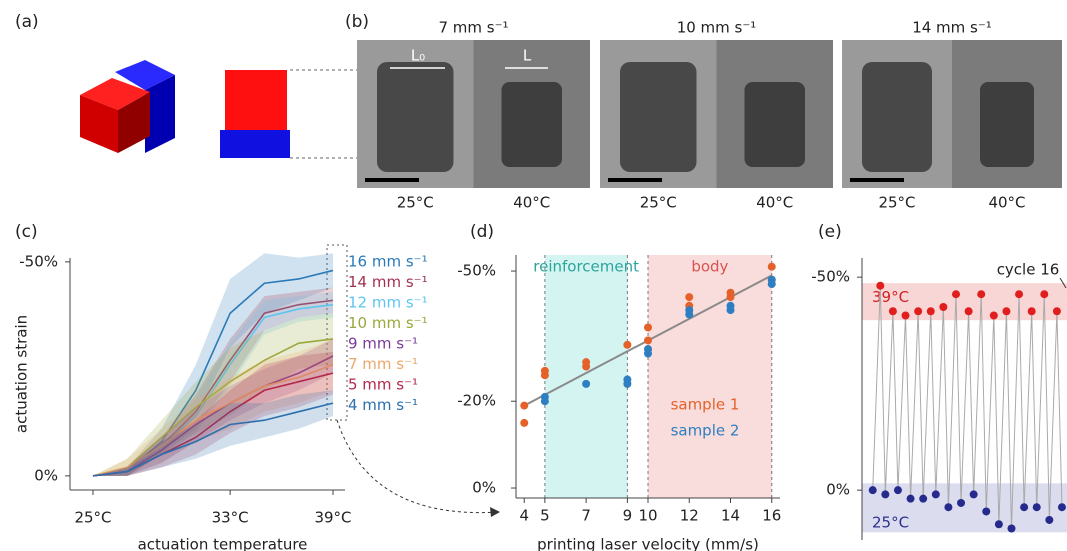  Describe the element at coordinates (705, 431) in the screenshot. I see `legend-label: sample 2` at that location.